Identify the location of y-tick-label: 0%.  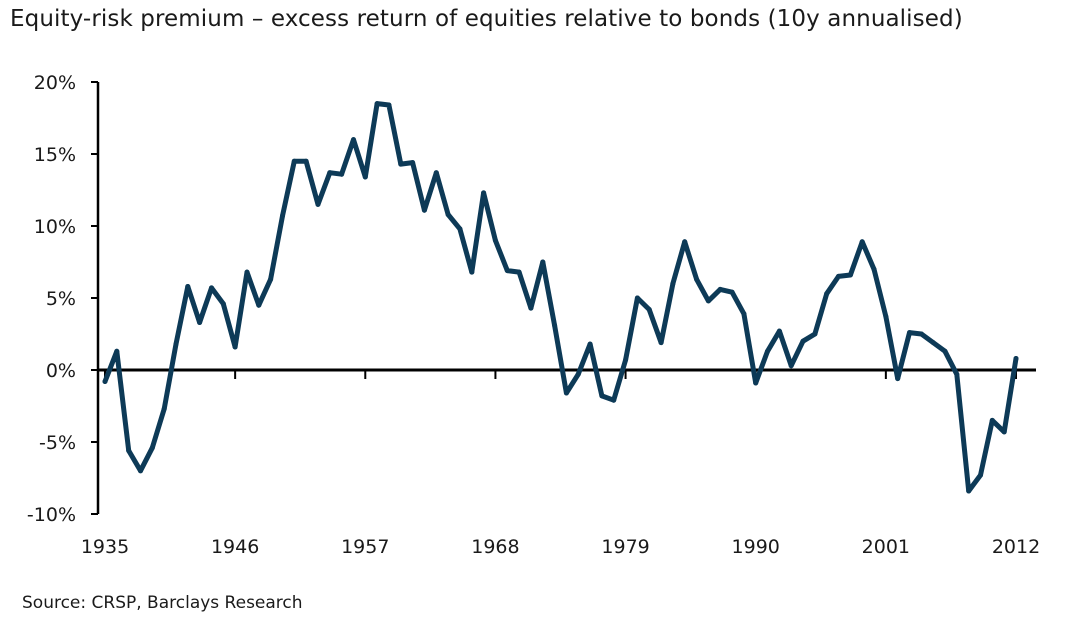
(61, 371).